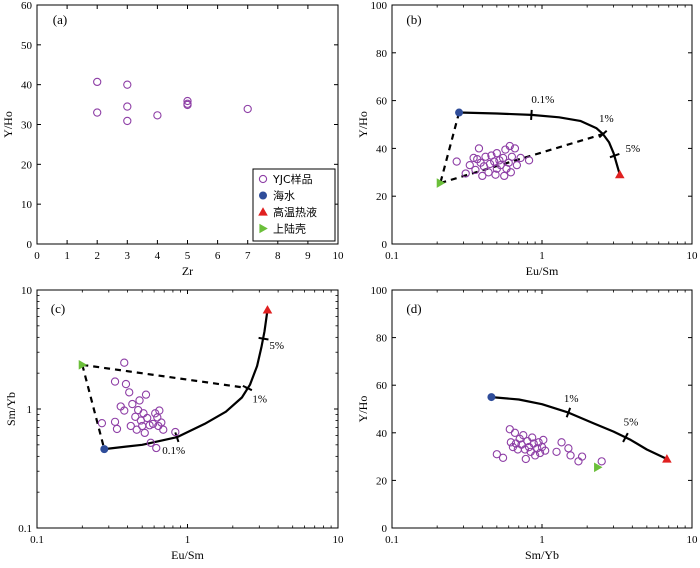  Describe the element at coordinates (413, 19) in the screenshot. I see `panel-label: (b)` at that location.